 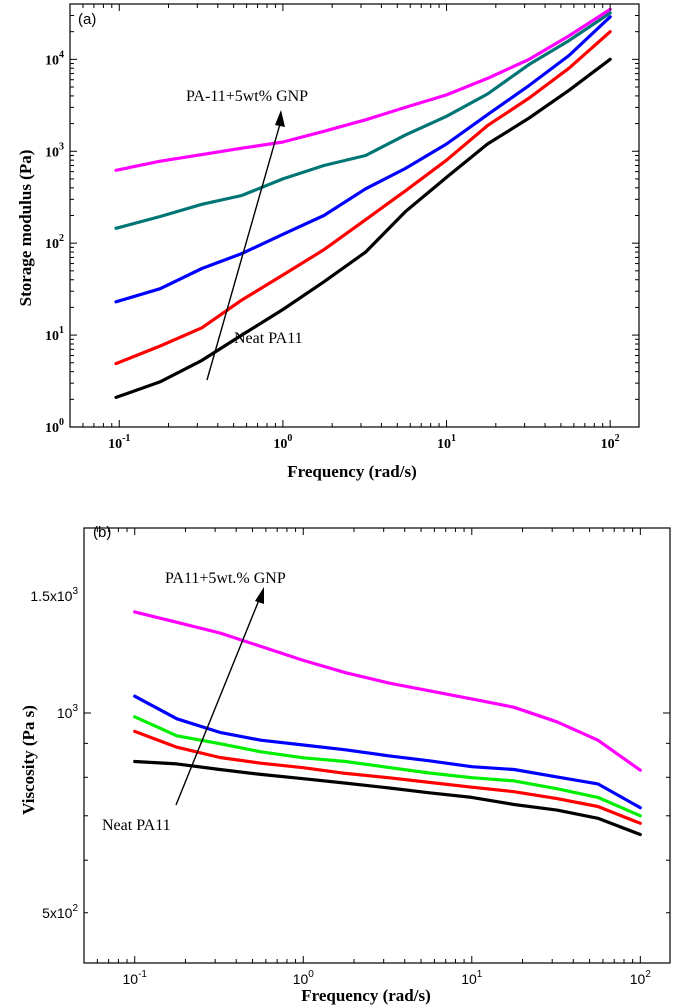 I want to click on y-tick-label: 10², so click(x=54, y=242).